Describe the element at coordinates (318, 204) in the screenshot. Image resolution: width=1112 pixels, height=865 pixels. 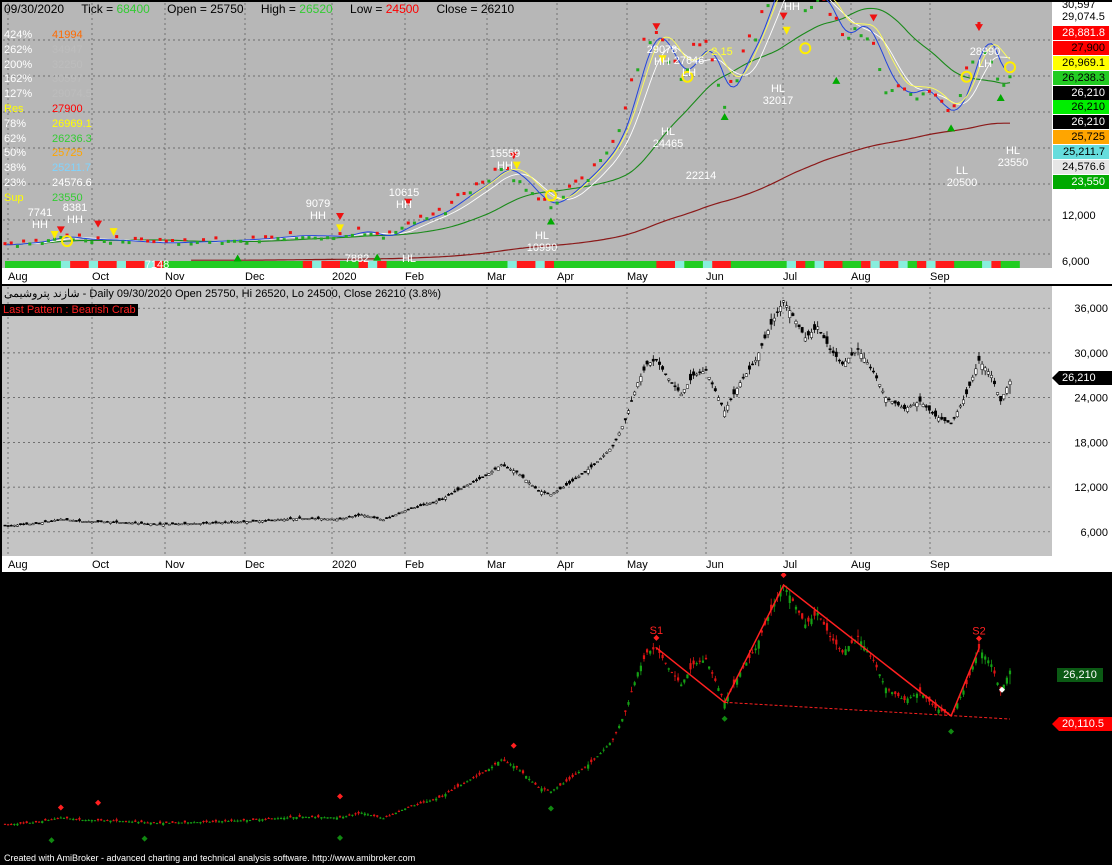
I see `annotation-value: 9079` at that location.